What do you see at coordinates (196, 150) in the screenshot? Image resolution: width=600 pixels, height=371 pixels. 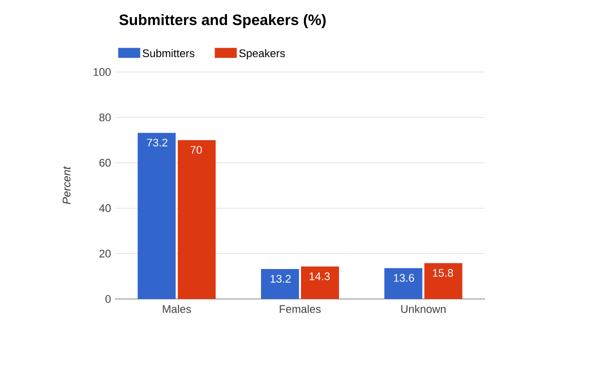 I see `data-label: 70` at bounding box center [196, 150].